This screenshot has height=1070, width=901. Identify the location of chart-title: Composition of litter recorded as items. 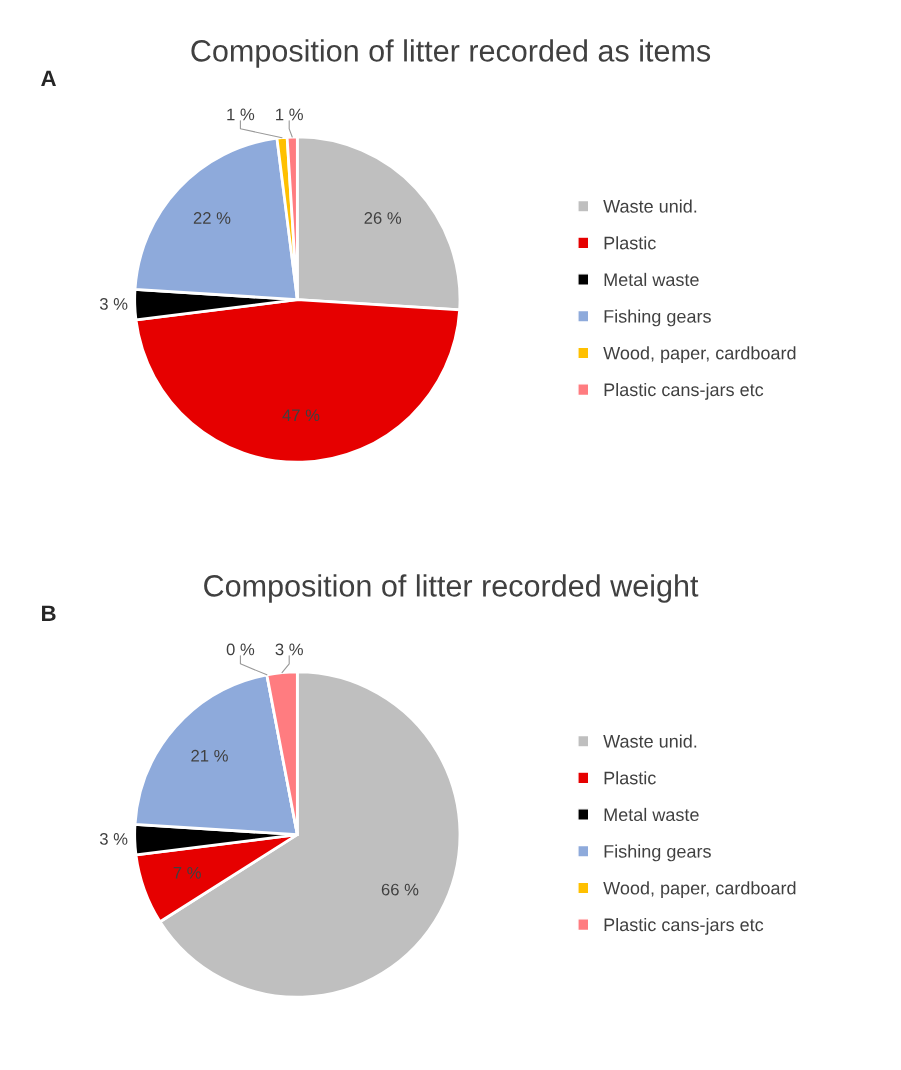
(451, 53).